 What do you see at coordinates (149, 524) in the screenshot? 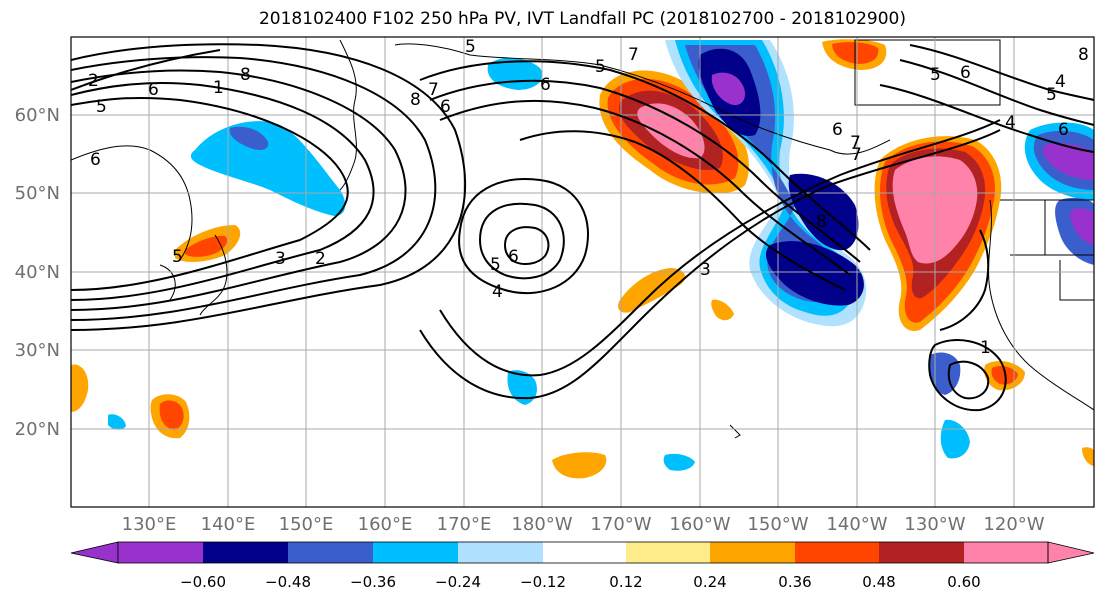
I see `lon-label: 130°E` at bounding box center [149, 524].